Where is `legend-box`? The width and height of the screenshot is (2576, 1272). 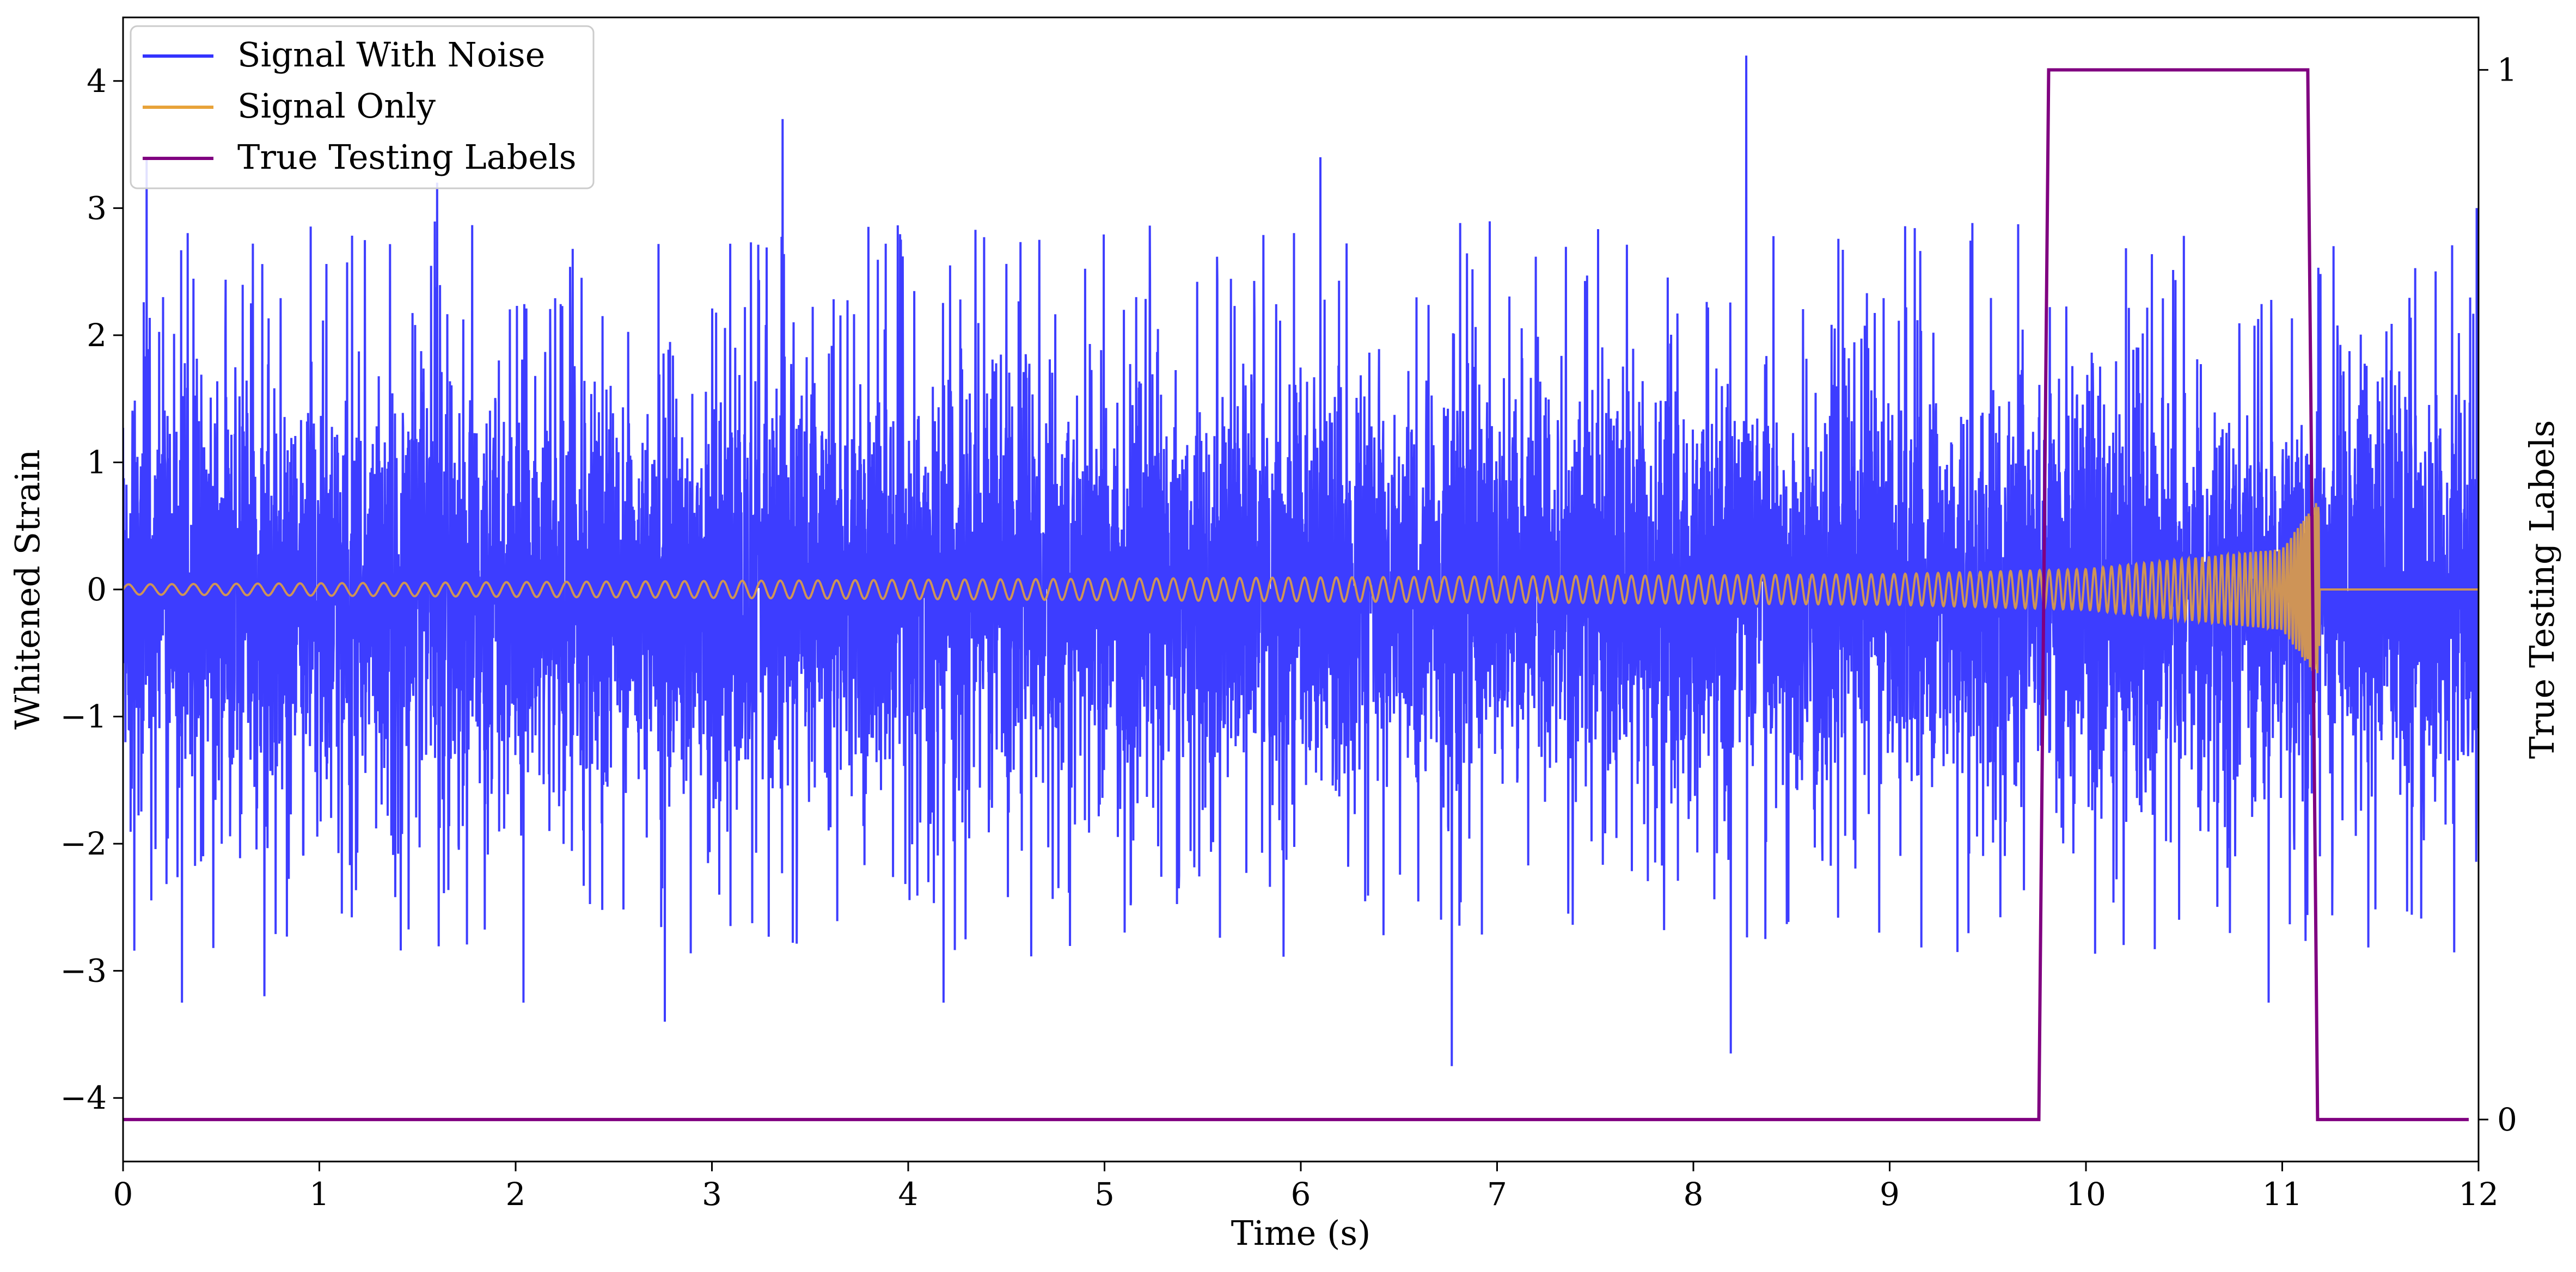 legend-box is located at coordinates (362, 107).